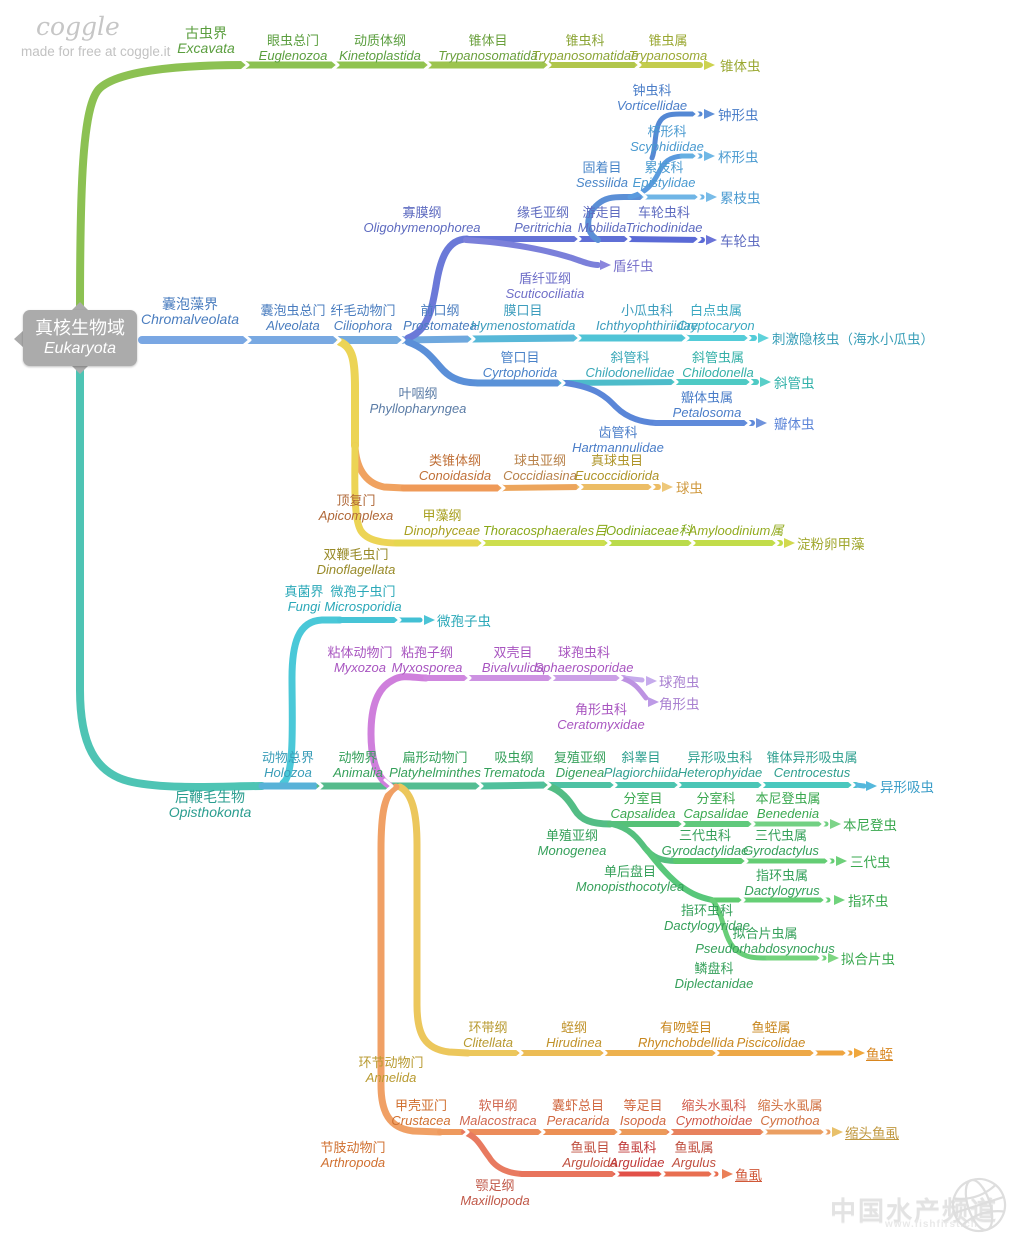  What do you see at coordinates (420, 1113) in the screenshot?
I see `node-crustacea: 甲壳亚门 Crustacea` at bounding box center [420, 1113].